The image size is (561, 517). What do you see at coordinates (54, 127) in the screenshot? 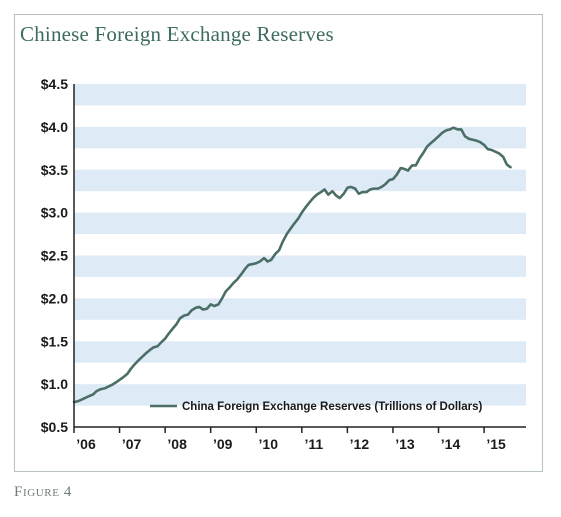
I see `y-tick-label: $4.0` at bounding box center [54, 127].